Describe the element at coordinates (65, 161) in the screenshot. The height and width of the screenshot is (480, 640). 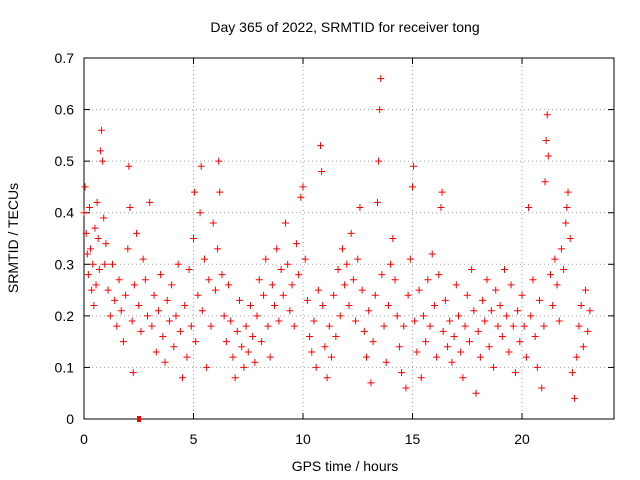
I see `y-tick-label: 0.5` at that location.